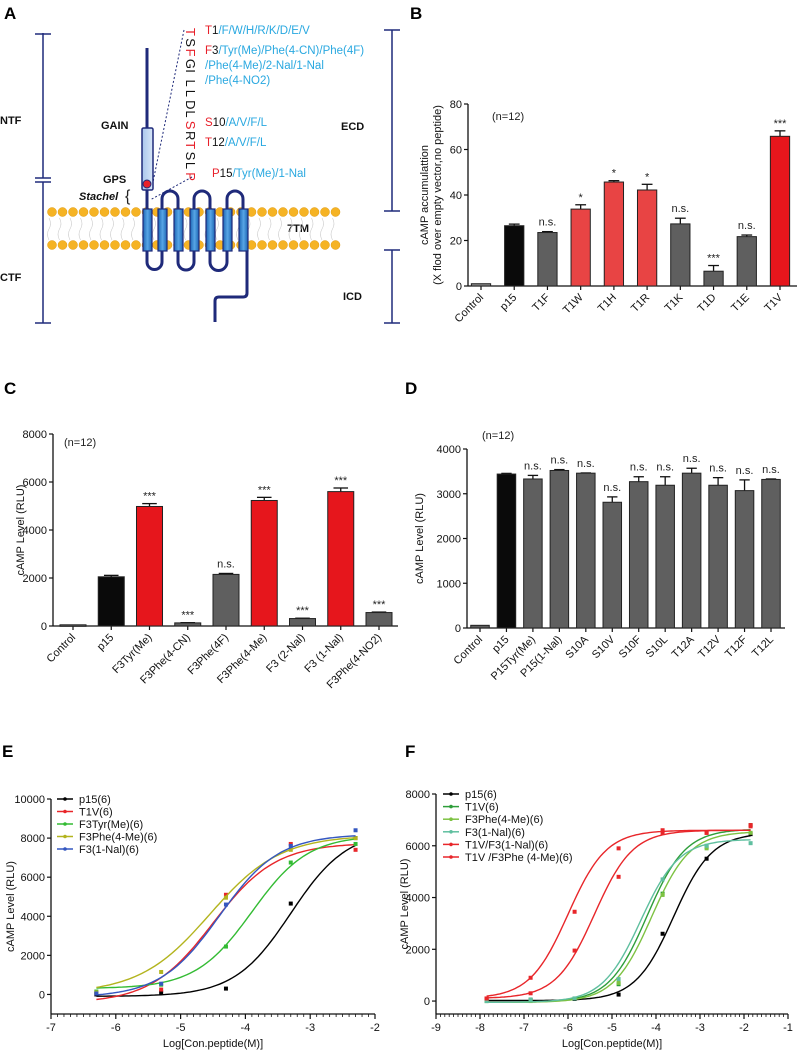 This screenshot has width=797, height=1055. Describe the element at coordinates (519, 858) in the screenshot. I see `legend-label: T1V /F3Phe (4-Me)(6)` at that location.